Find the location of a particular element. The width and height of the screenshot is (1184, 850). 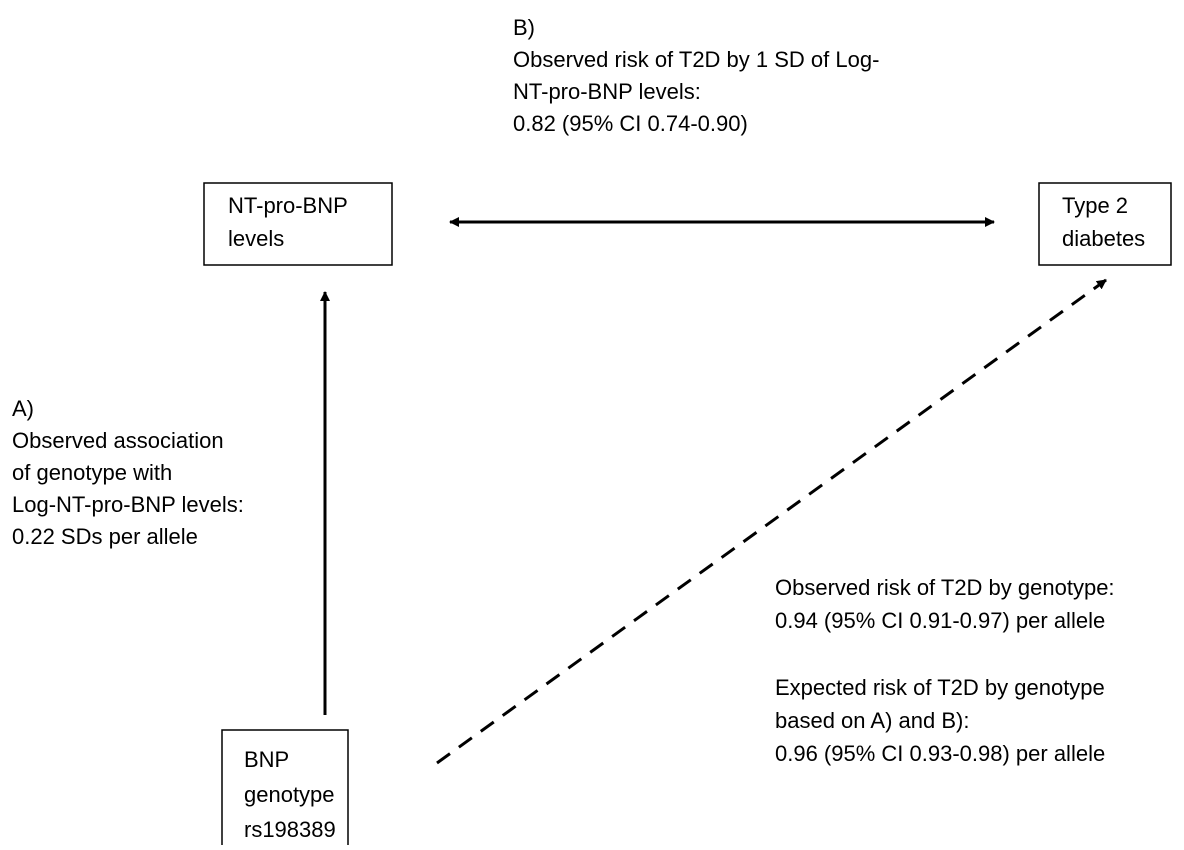

annotation: Log-NT-pro-BNP levels: is located at coordinates (128, 504).